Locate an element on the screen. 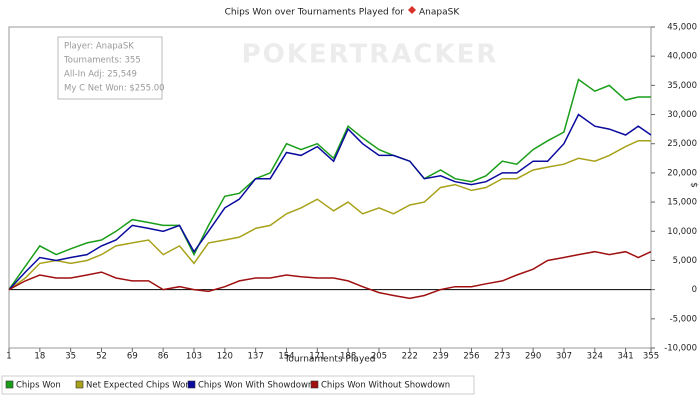  x-tick-label: 69 is located at coordinates (132, 357).